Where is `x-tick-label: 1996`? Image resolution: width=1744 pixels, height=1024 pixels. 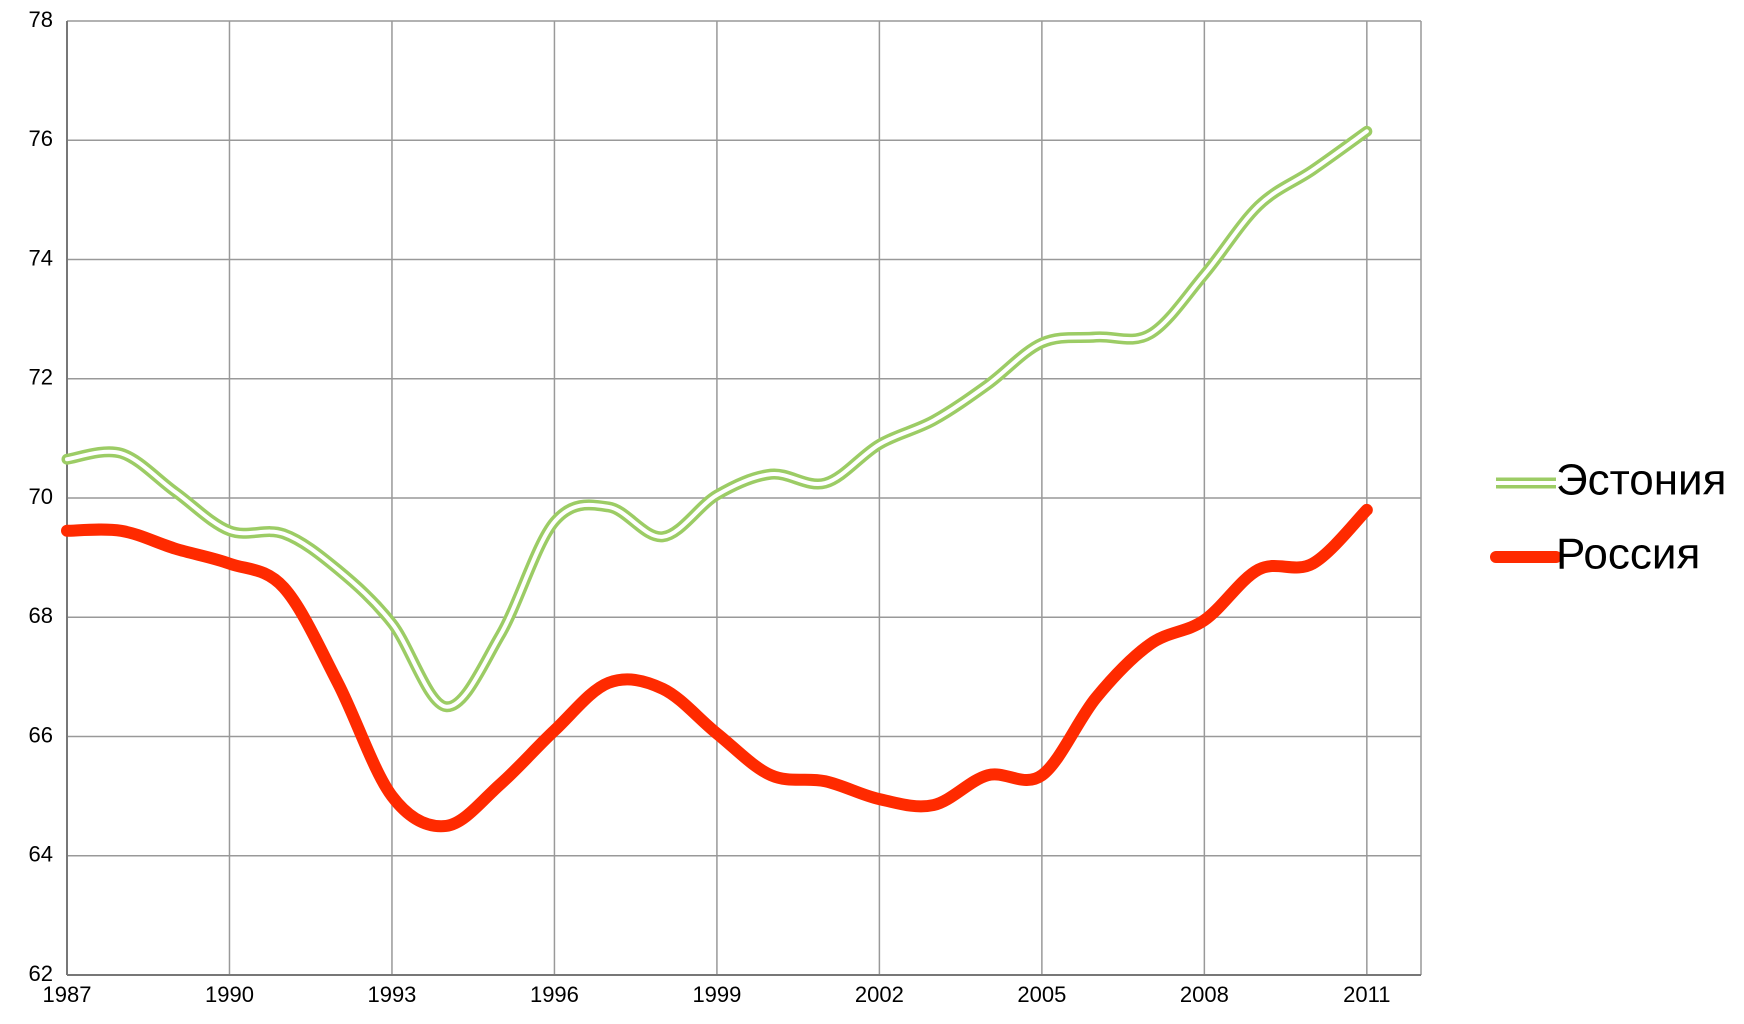 x-tick-label: 1996 is located at coordinates (554, 994).